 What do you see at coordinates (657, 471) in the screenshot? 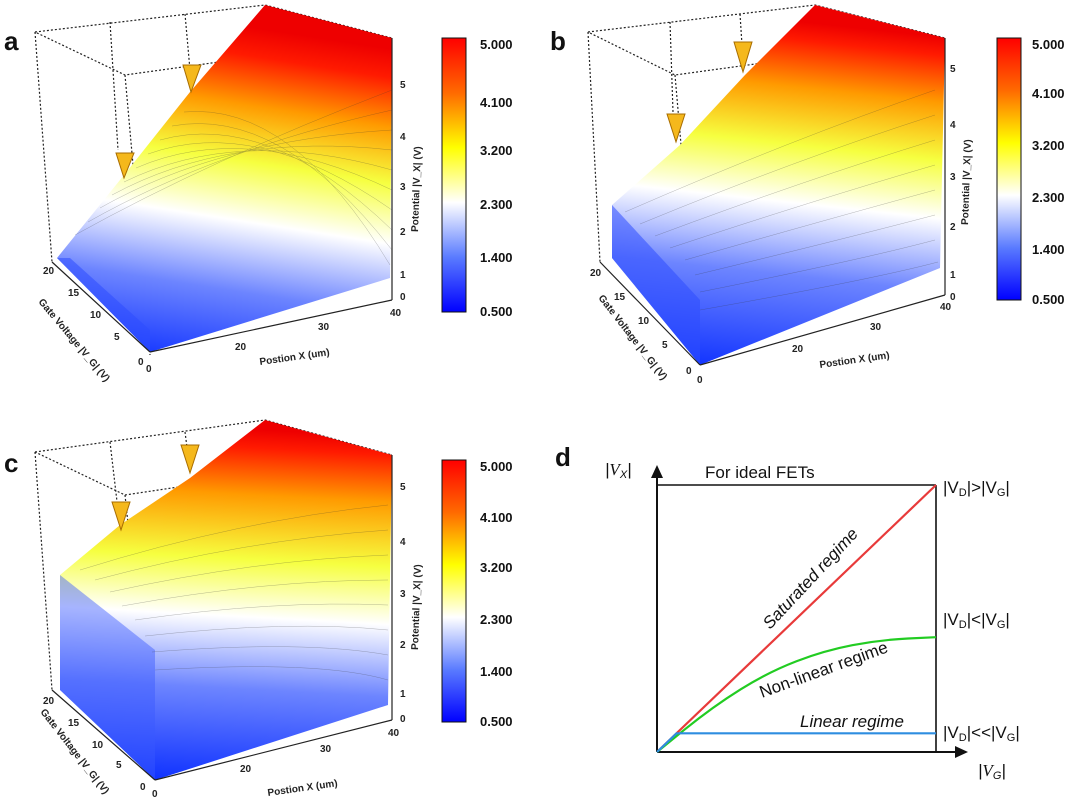
I see `y-axis-arrow-icon` at bounding box center [657, 471].